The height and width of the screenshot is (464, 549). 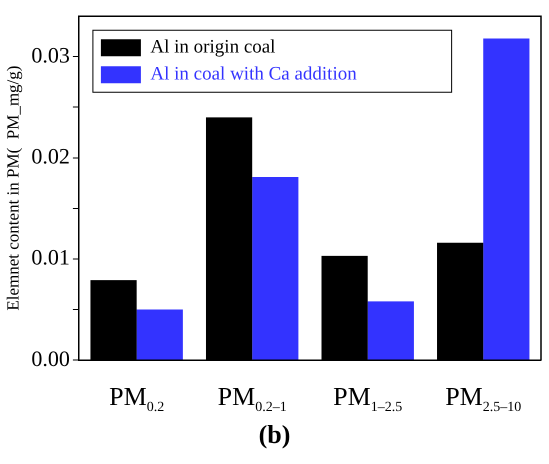 What do you see at coordinates (13, 188) in the screenshot?
I see `y-axis-title: Elemnet content in PM( PM_mg/g)` at bounding box center [13, 188].